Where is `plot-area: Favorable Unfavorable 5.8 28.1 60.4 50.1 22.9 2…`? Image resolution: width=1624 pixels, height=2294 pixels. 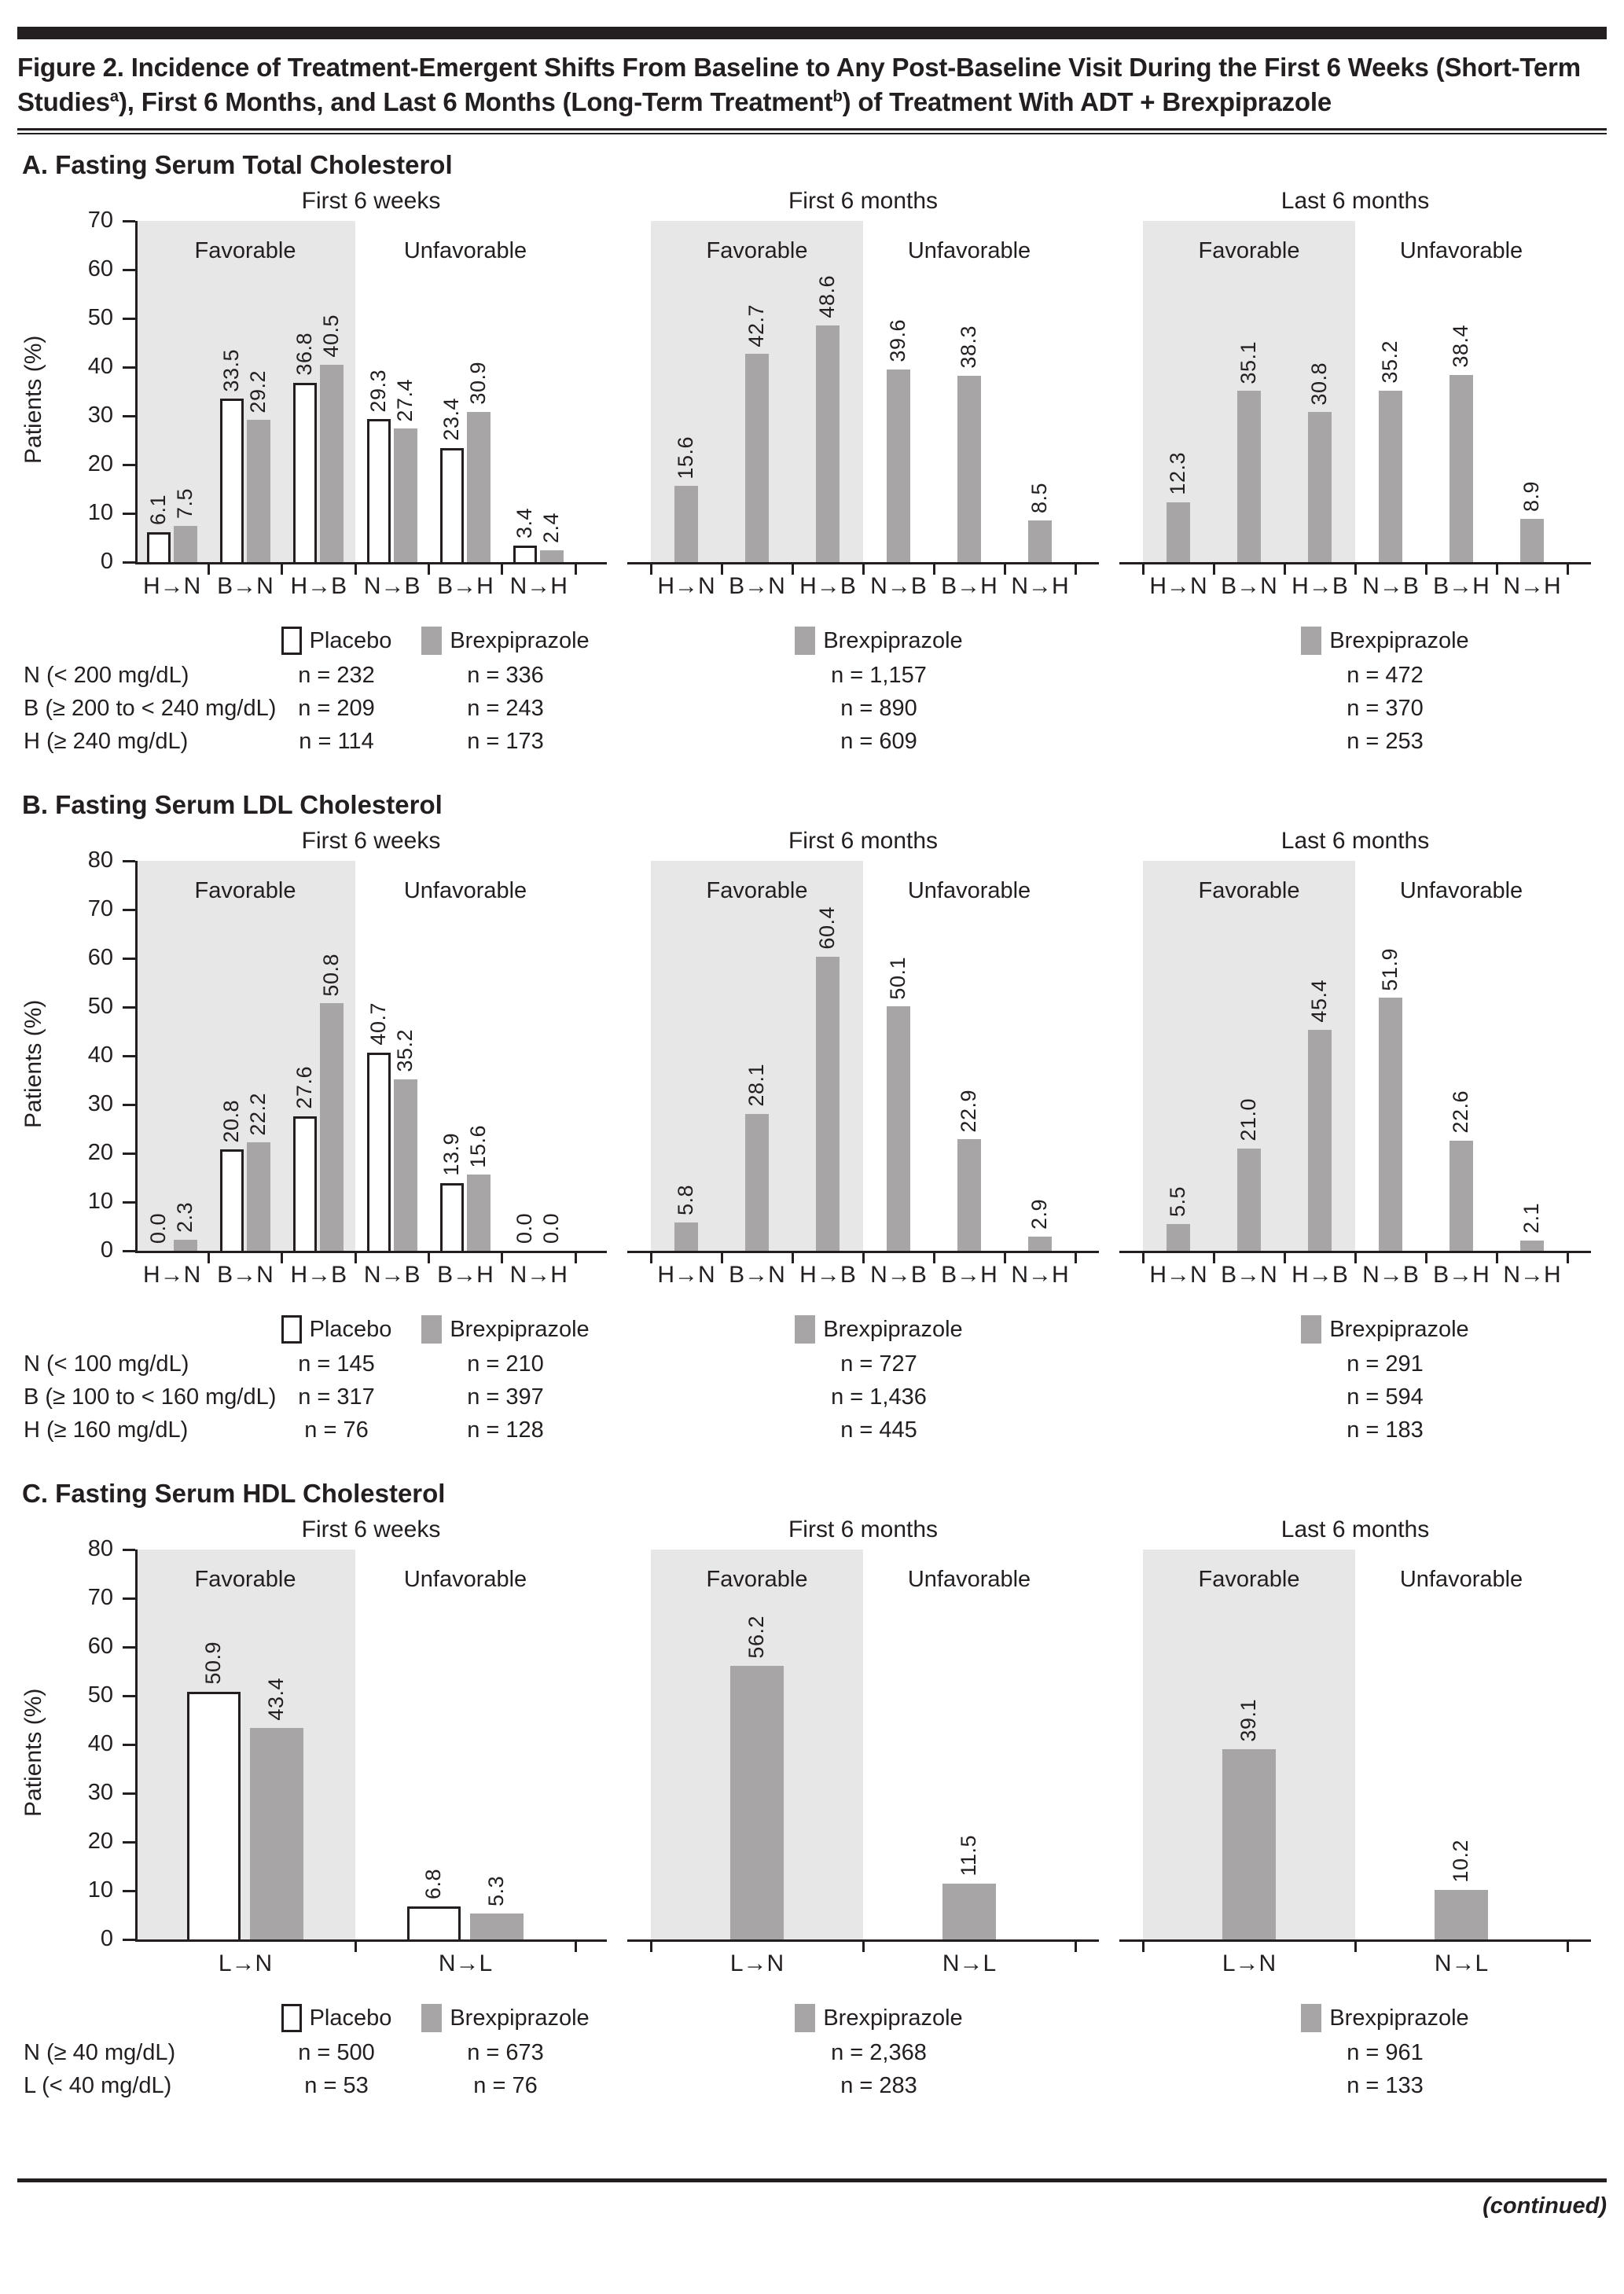 plot-area: Favorable Unfavorable 5.8 28.1 60.4 50.1 22.9 2… is located at coordinates (863, 1062).